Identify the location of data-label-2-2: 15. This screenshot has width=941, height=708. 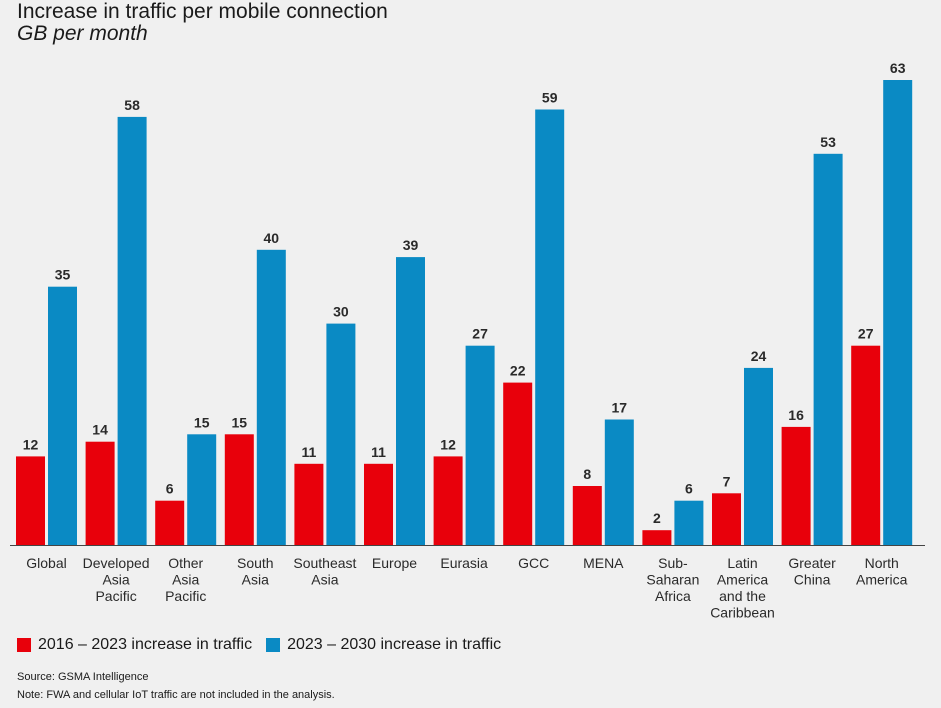
(202, 422).